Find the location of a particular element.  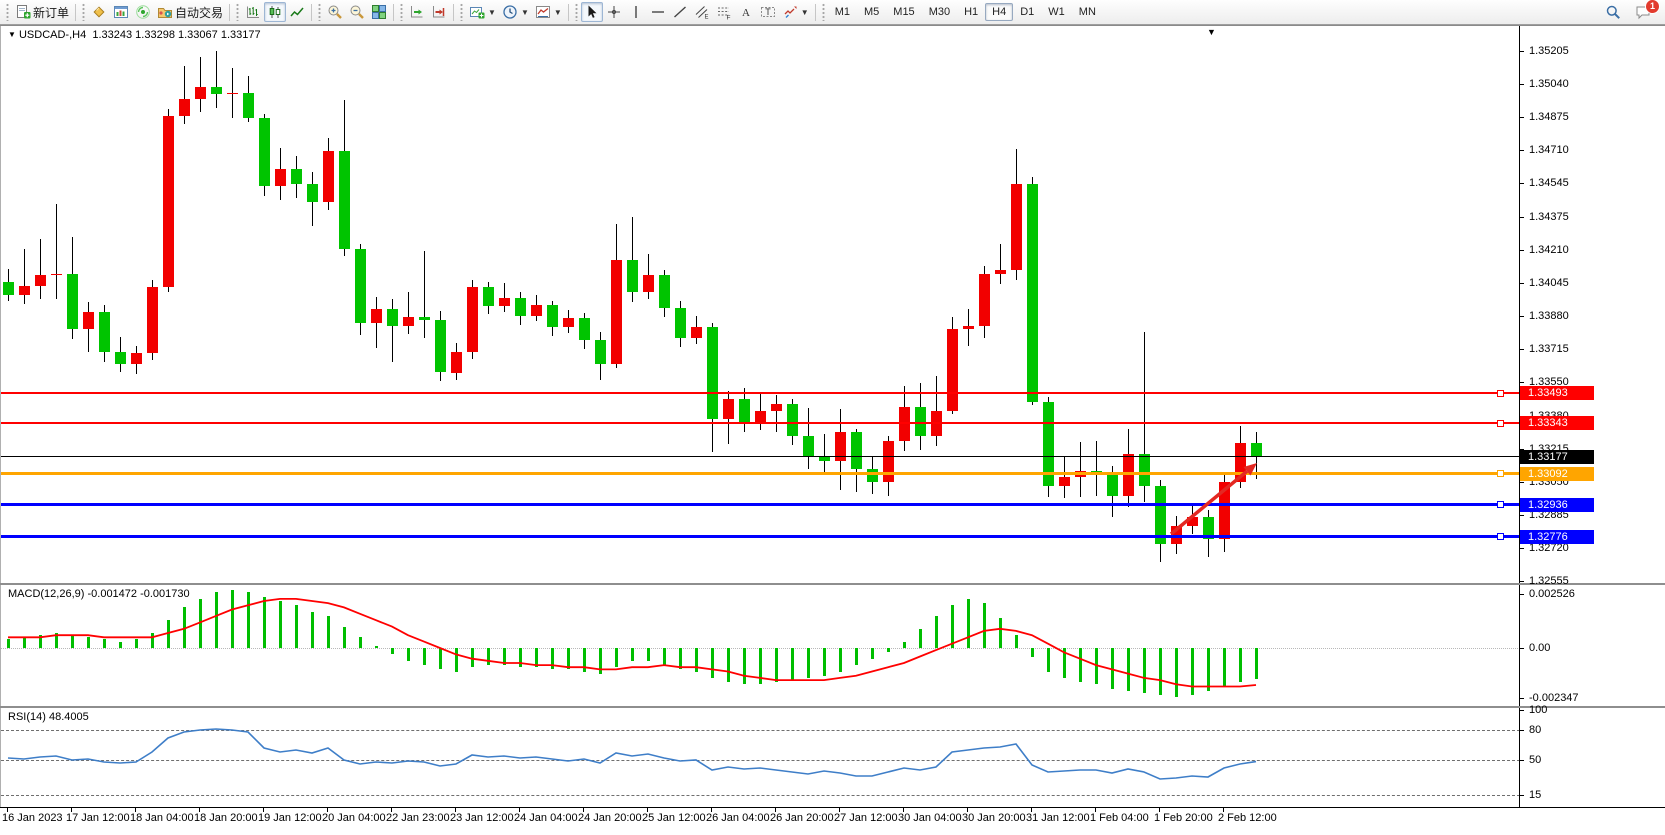

auto-scroll-button is located at coordinates (417, 12).